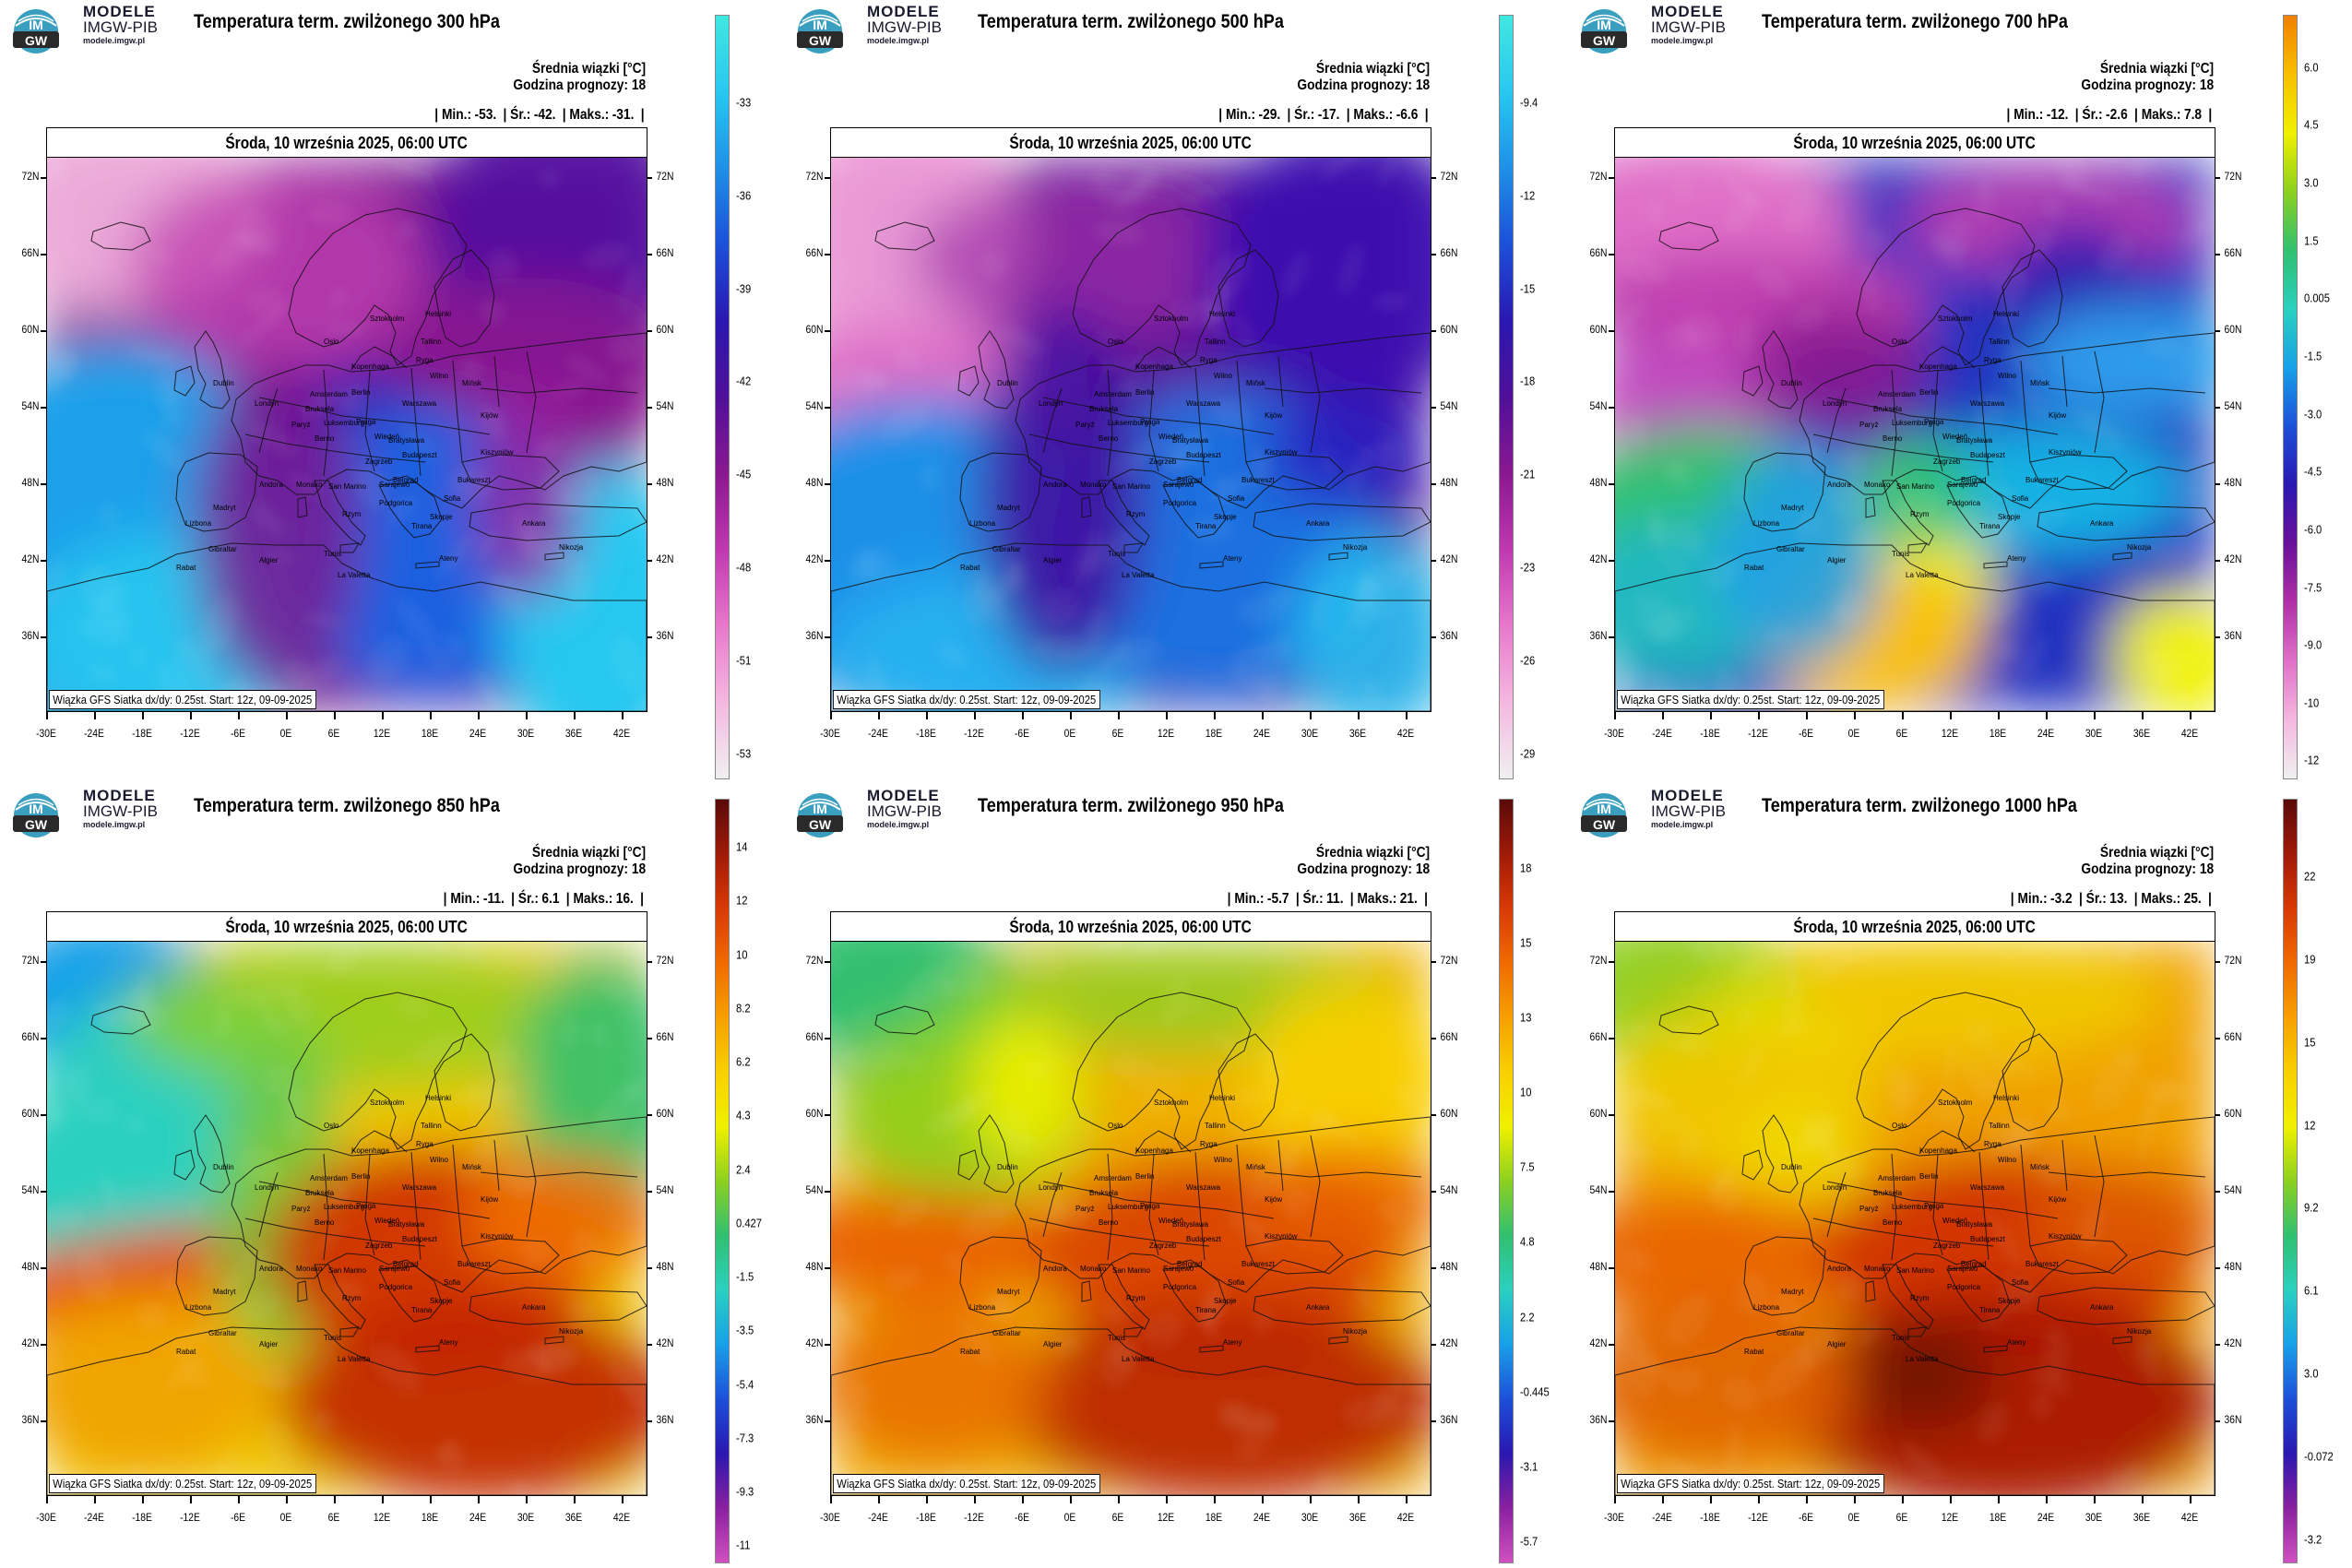 This screenshot has width=2352, height=1568. Describe the element at coordinates (2311, 67) in the screenshot. I see `colorbar-tick-label: 6.0` at that location.